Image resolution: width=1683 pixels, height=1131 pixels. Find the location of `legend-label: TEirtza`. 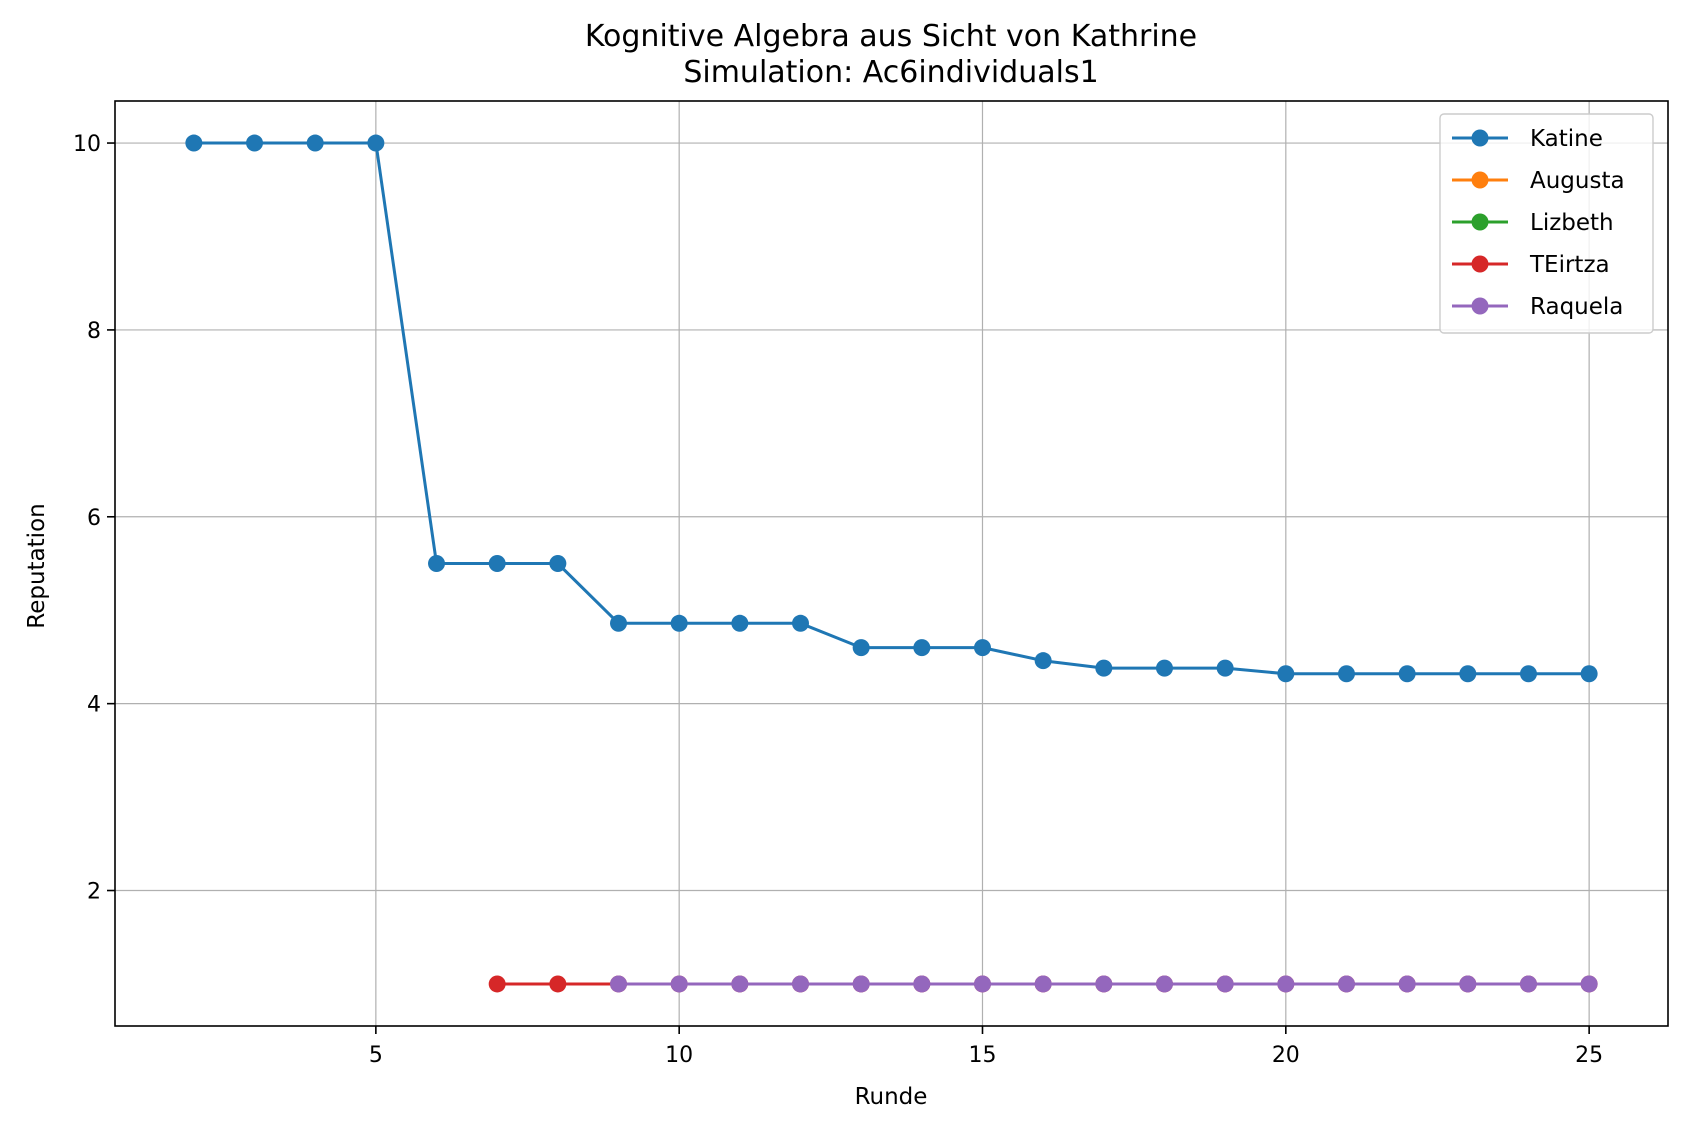

legend-label: TEirtza is located at coordinates (1569, 265).